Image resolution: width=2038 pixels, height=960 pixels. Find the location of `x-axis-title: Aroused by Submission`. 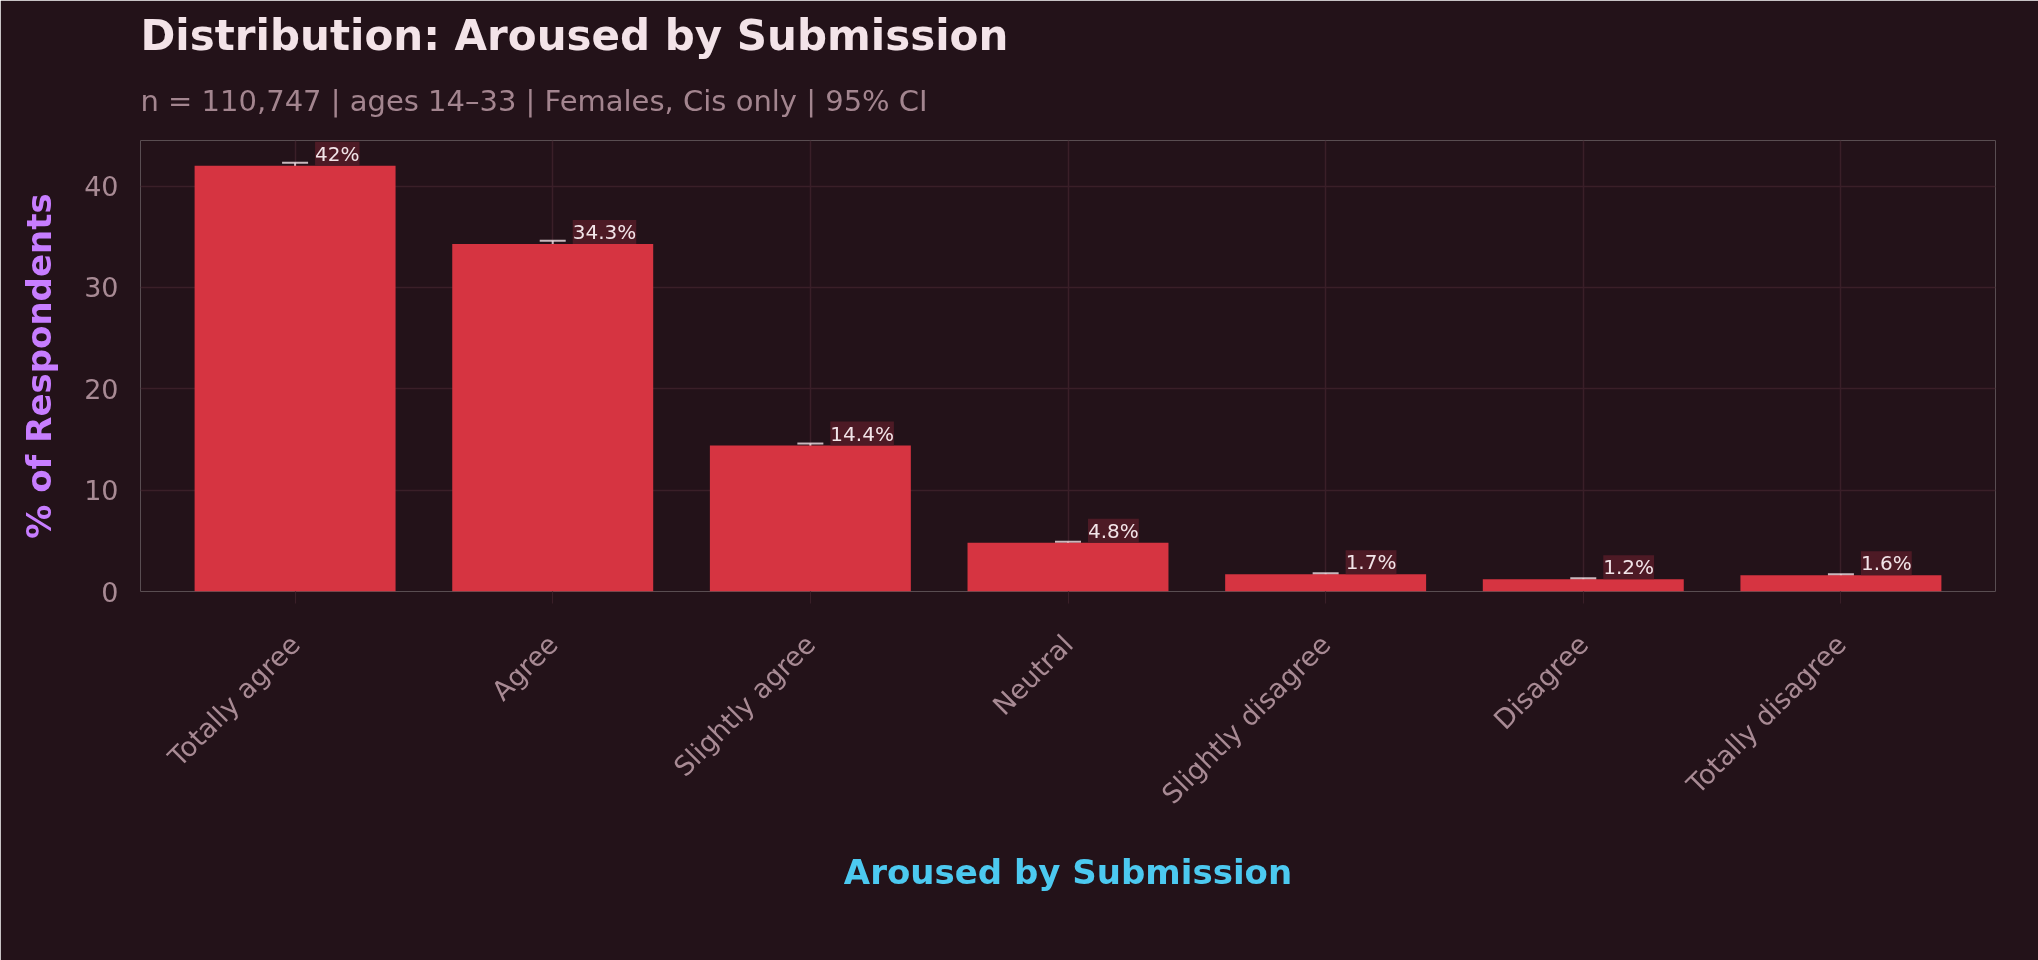

x-axis-title: Aroused by Submission is located at coordinates (1068, 871).